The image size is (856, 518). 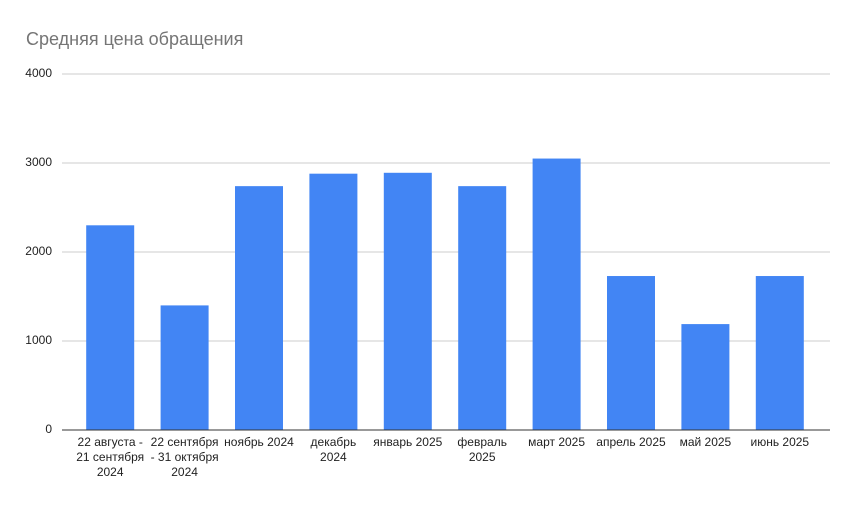 I want to click on x-tick-label: 22 августа - 21 сентября 2024, so click(x=110, y=457).